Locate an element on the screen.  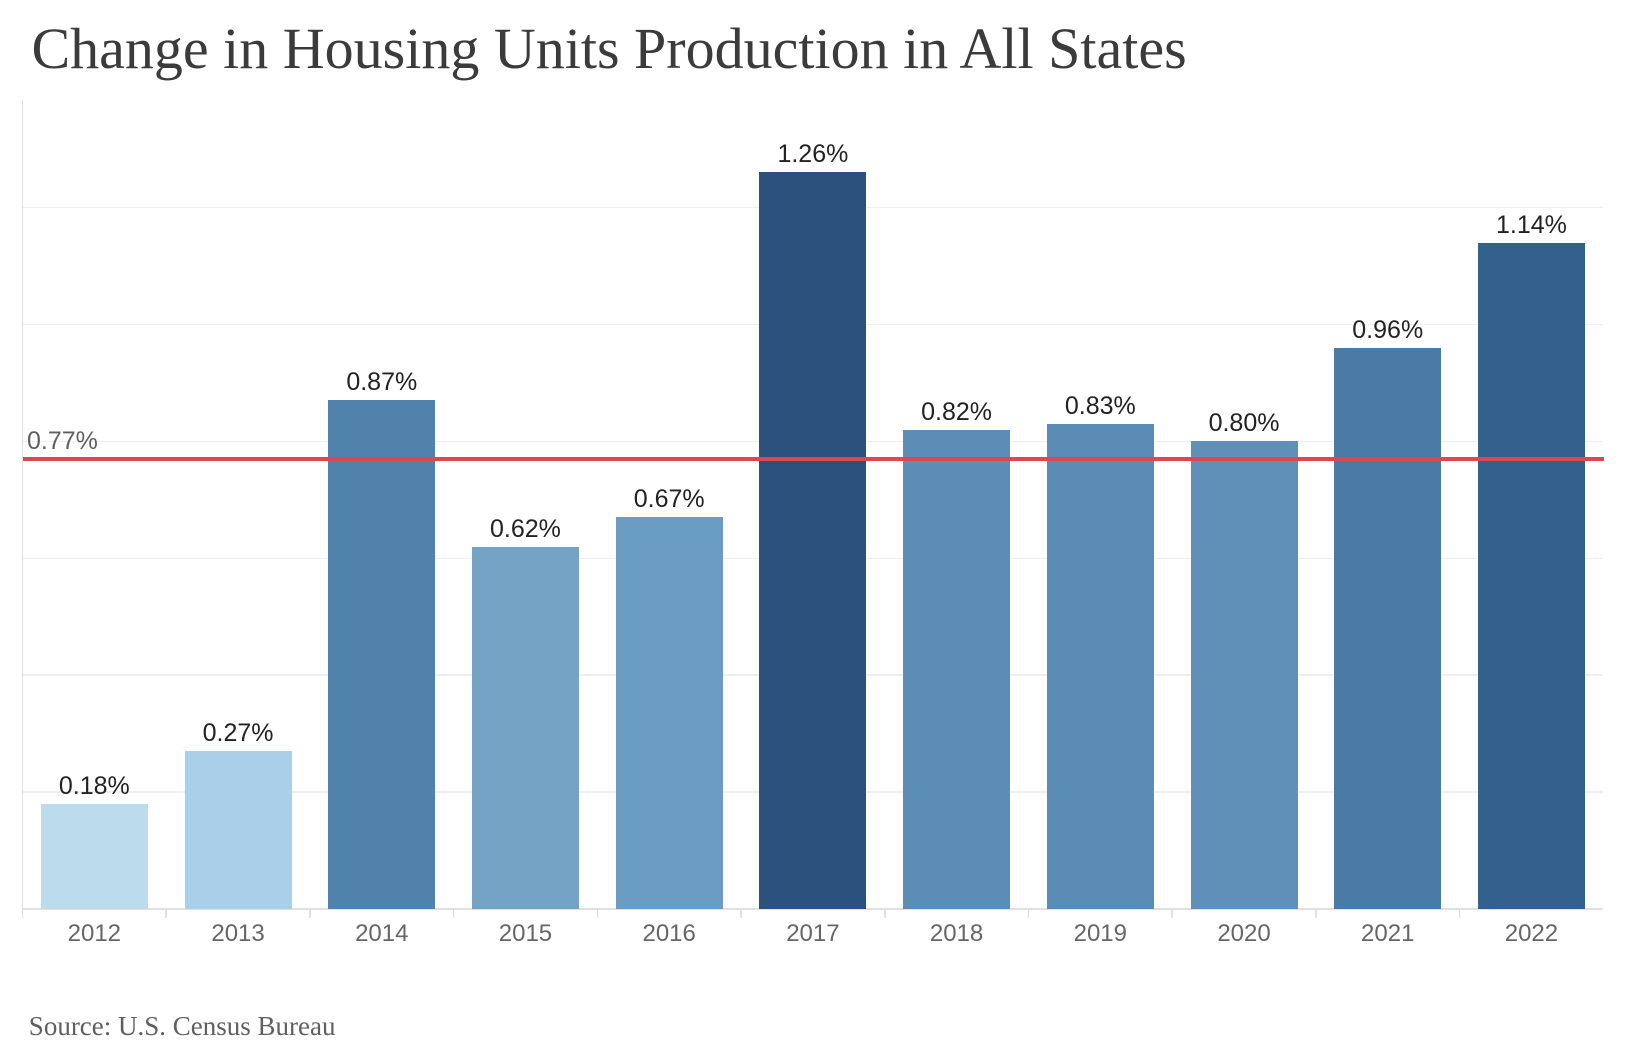
x-axis-label: 2020 is located at coordinates (1244, 934).